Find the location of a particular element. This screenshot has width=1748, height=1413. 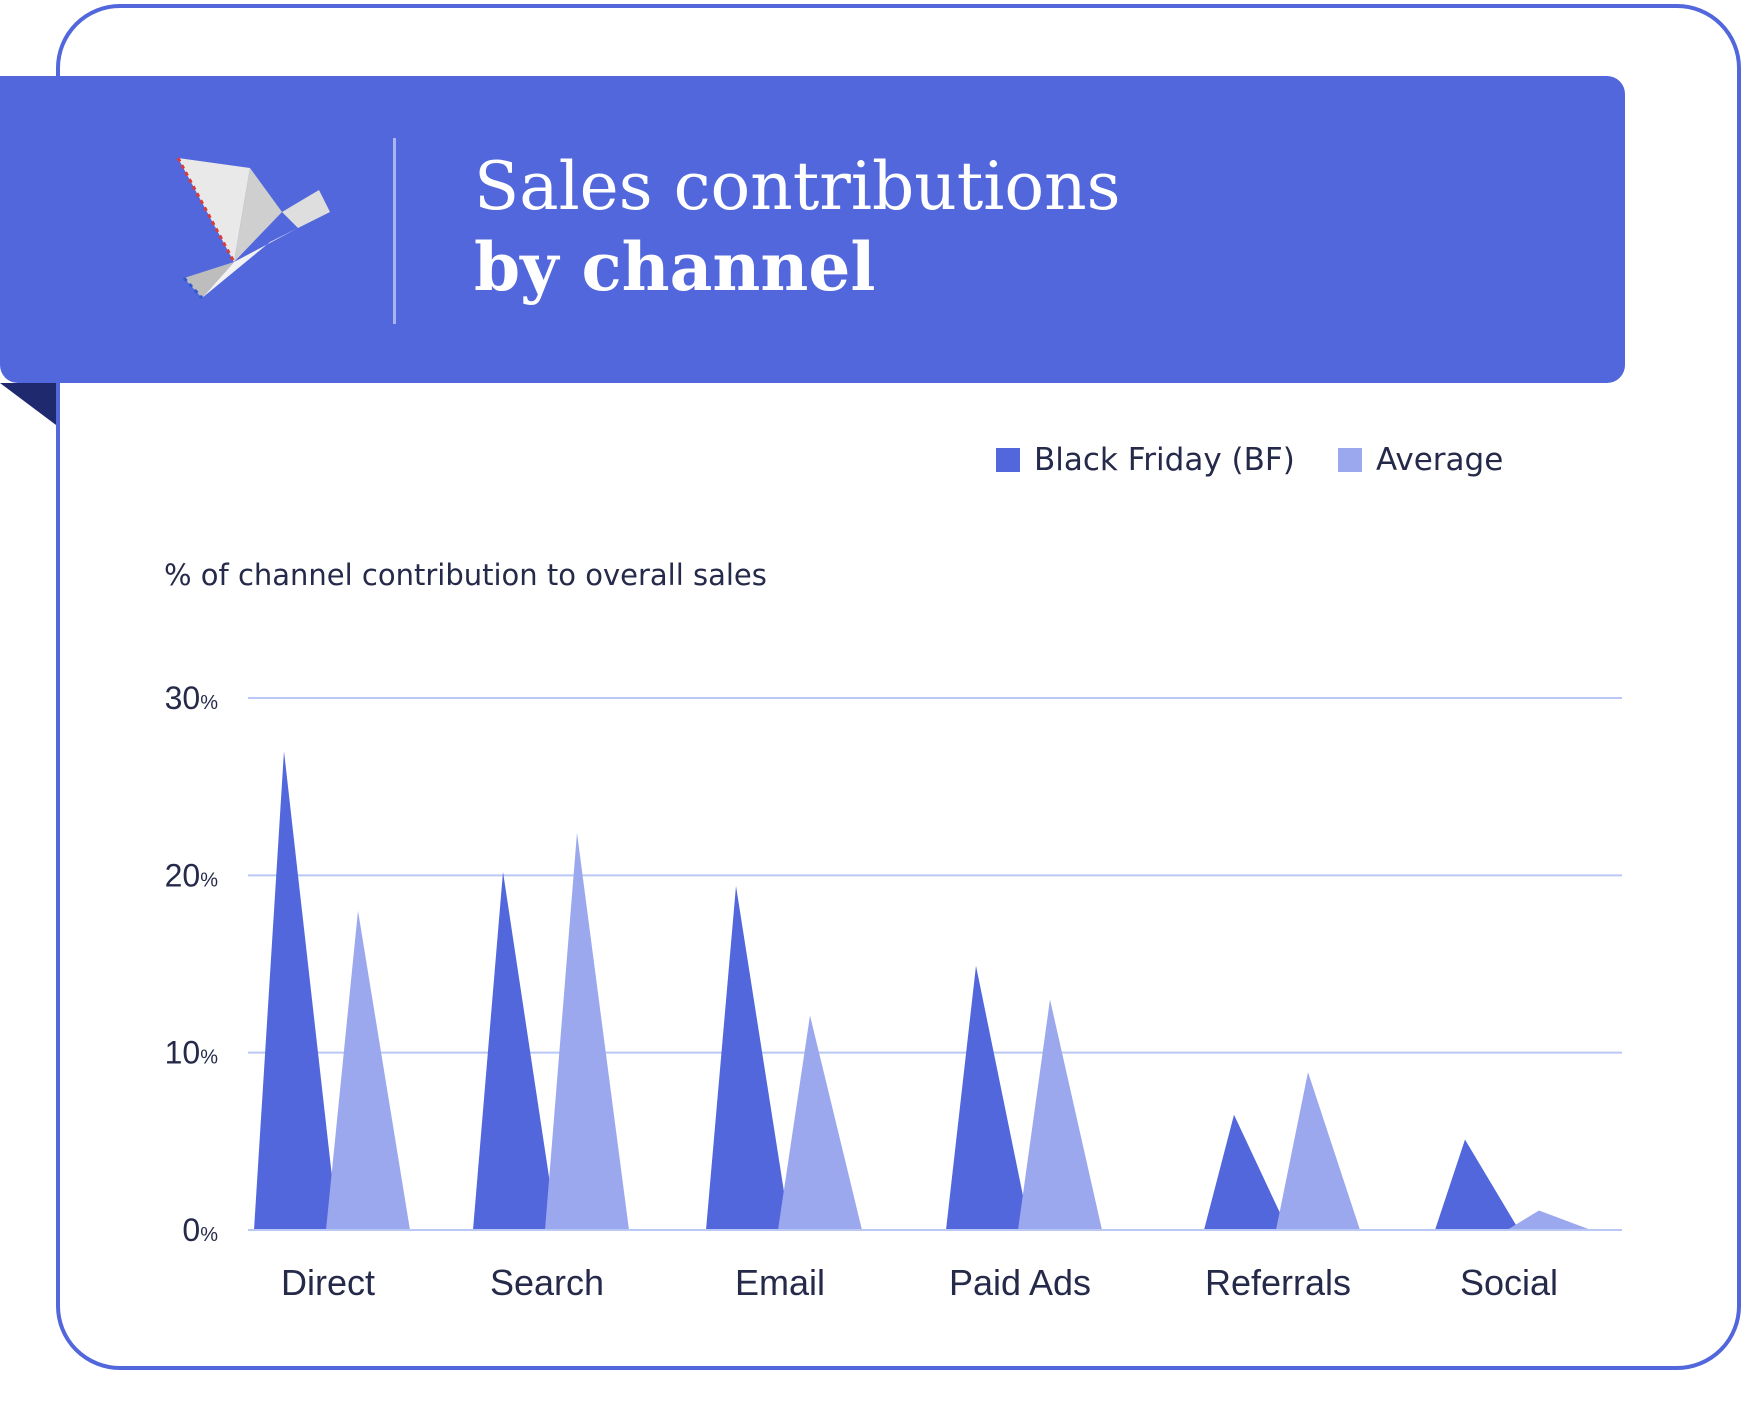

bar-email-average is located at coordinates (820, 1122).